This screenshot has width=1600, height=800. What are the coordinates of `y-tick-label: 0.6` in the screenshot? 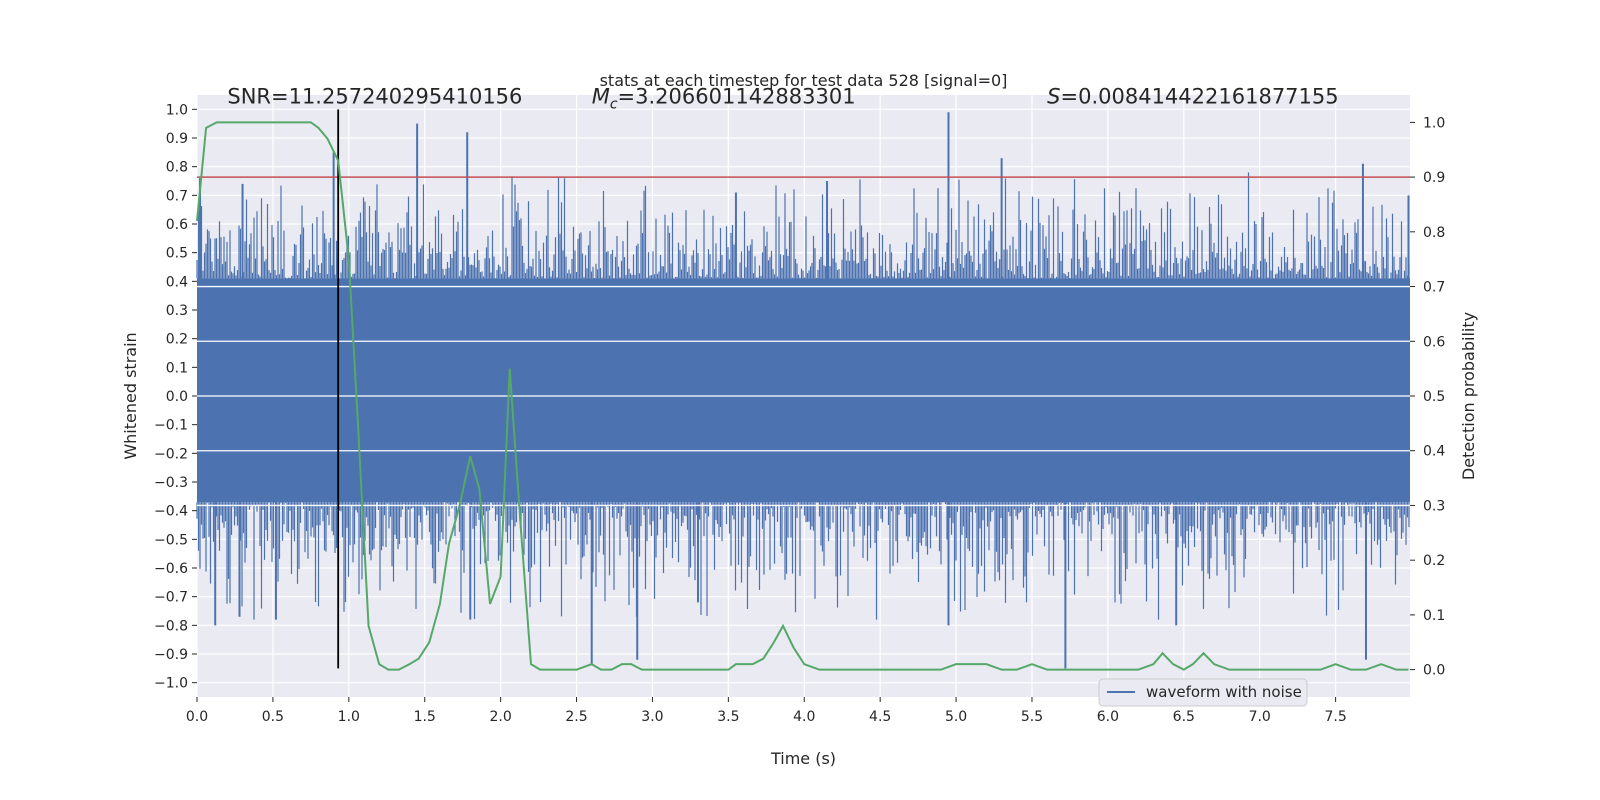 It's located at (177, 225).